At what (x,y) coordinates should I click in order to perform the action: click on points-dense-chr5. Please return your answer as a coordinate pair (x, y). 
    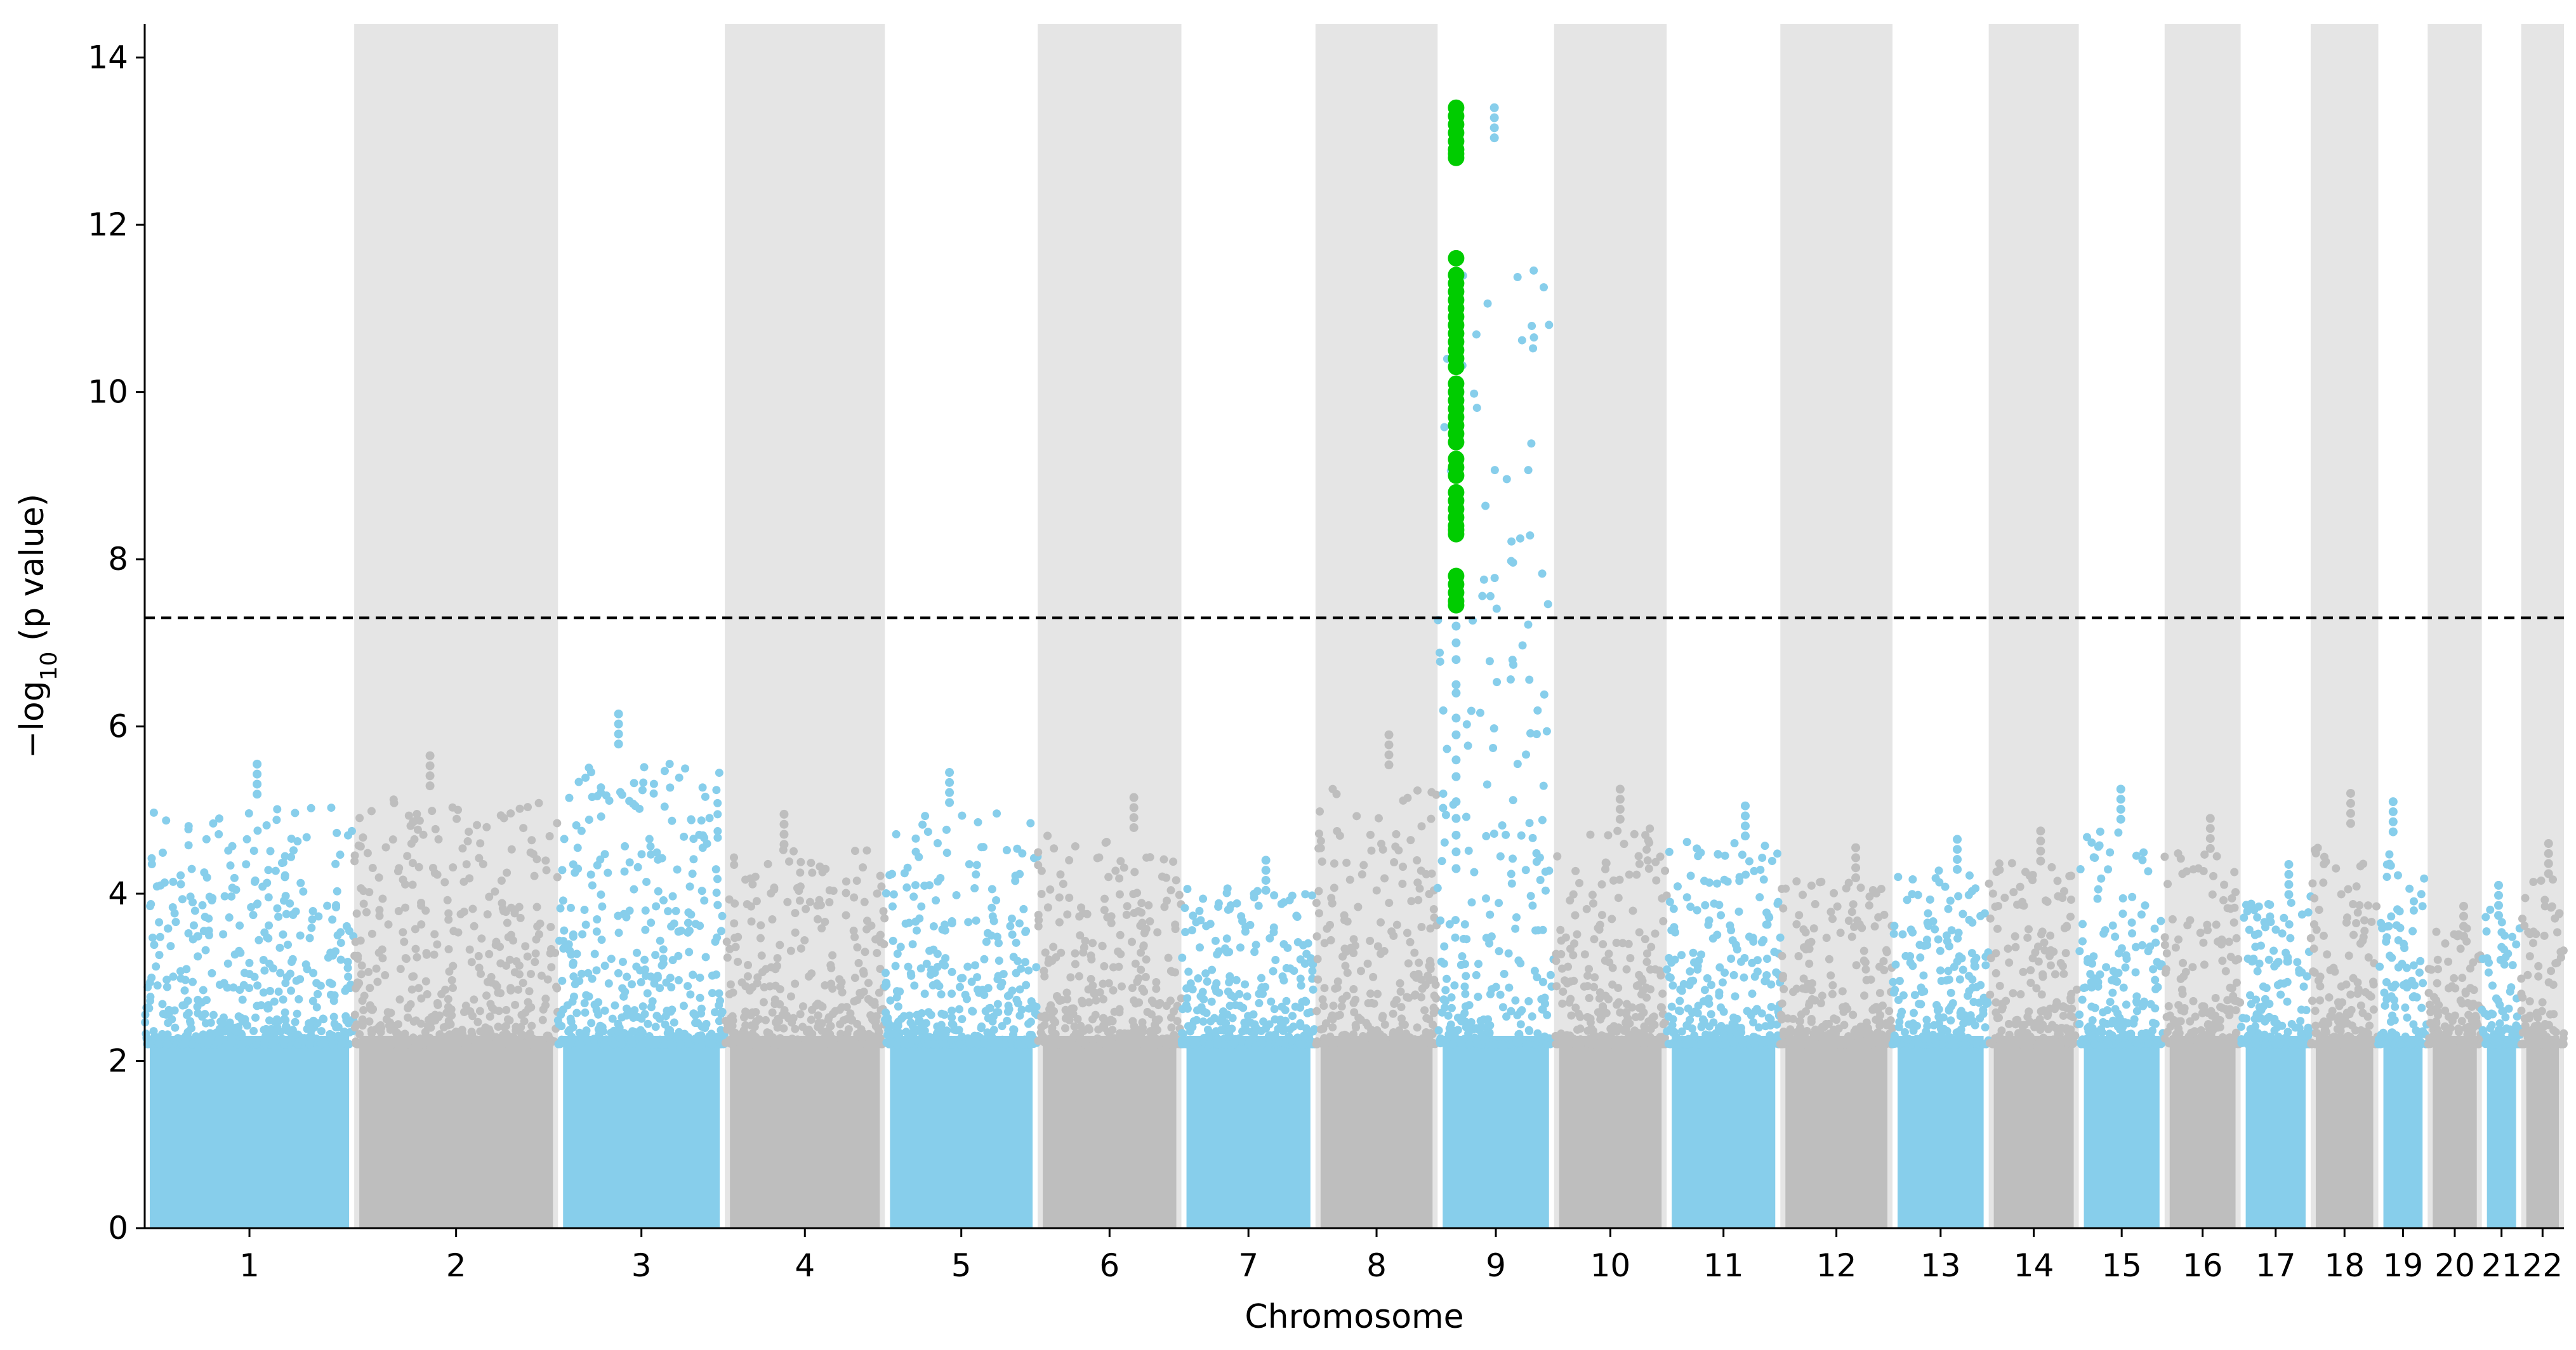
    Looking at the image, I should click on (962, 1132).